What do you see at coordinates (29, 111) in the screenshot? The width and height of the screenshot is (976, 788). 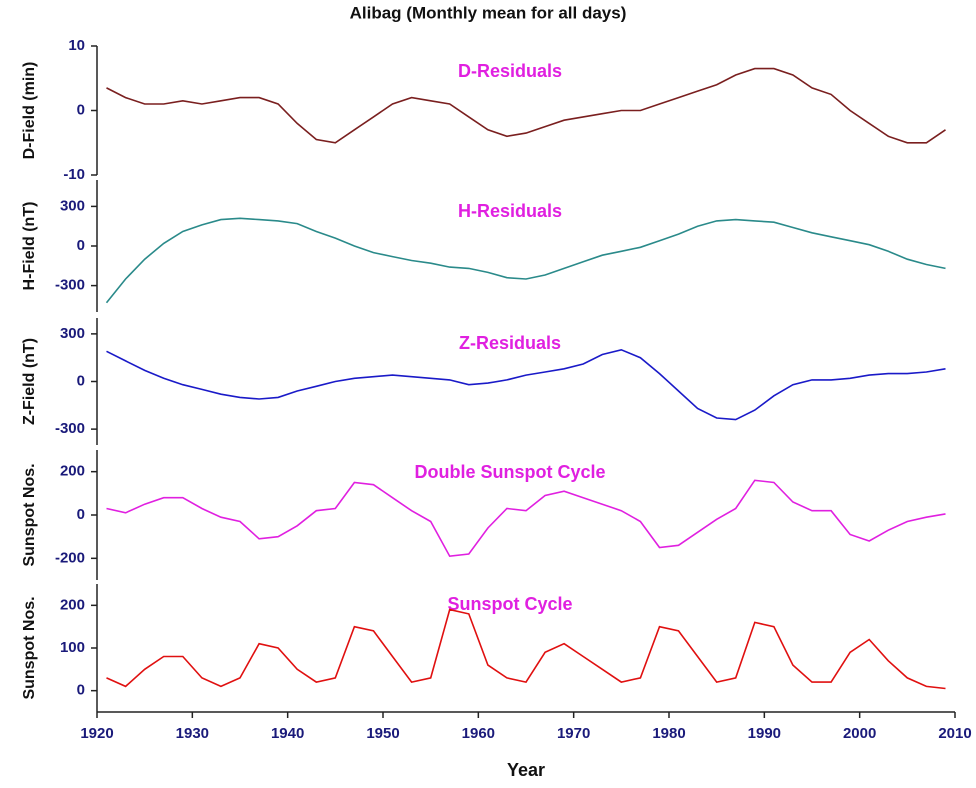 I see `y-axis-title: D-Field (min)` at bounding box center [29, 111].